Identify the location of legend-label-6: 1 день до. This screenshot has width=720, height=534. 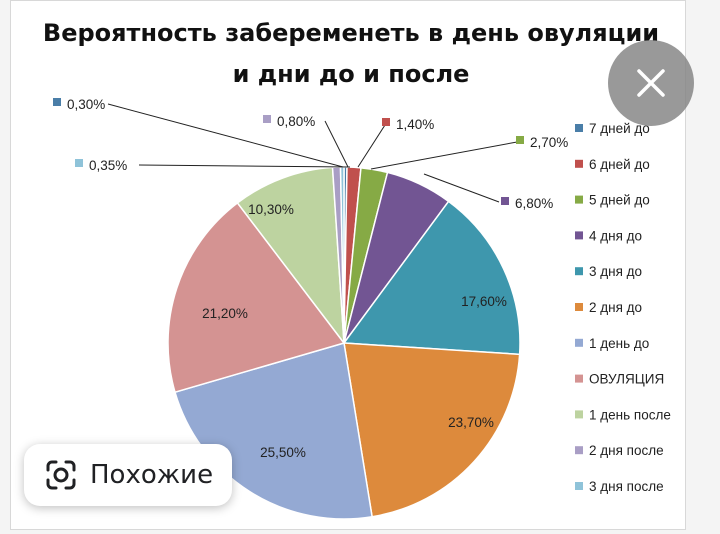
(619, 343).